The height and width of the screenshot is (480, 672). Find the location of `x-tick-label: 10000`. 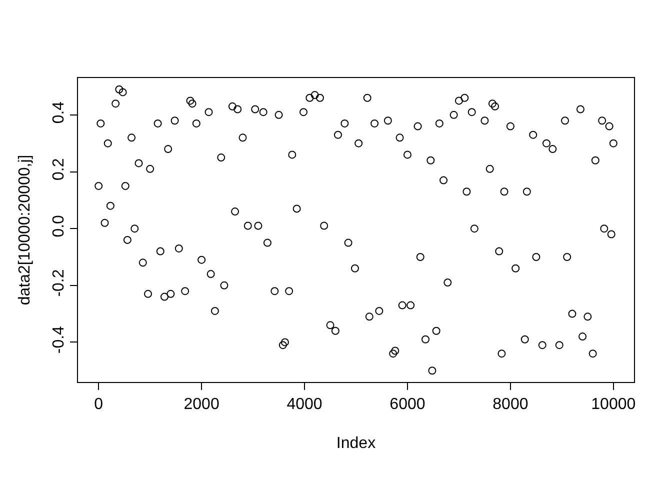

x-tick-label: 10000 is located at coordinates (613, 405).